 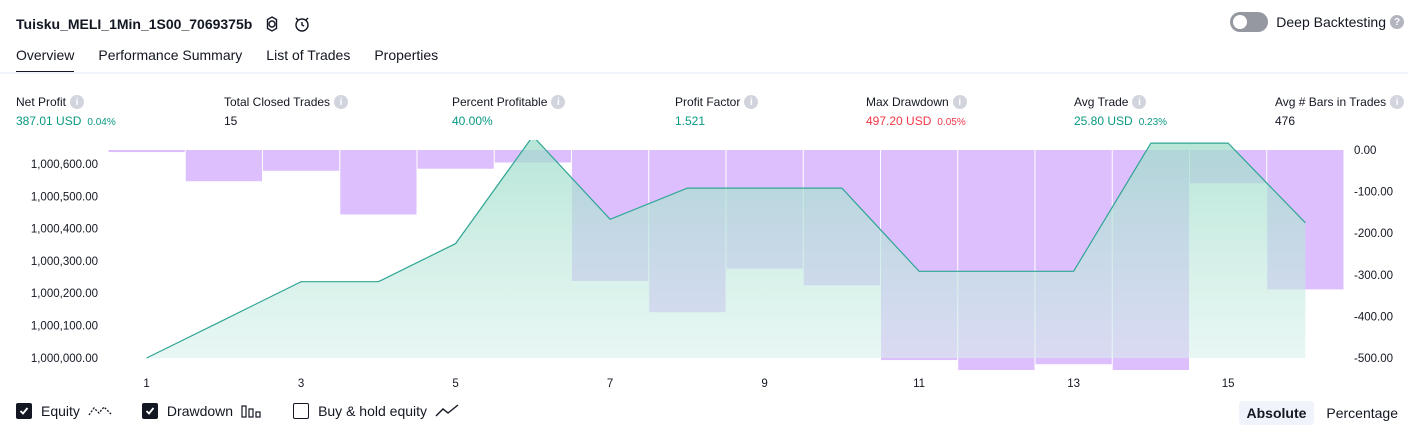 What do you see at coordinates (716, 122) in the screenshot?
I see `metric-value: 1.521` at bounding box center [716, 122].